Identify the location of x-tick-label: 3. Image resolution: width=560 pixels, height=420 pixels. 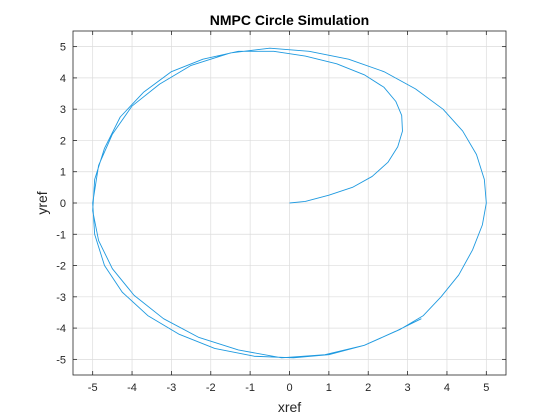
(408, 388).